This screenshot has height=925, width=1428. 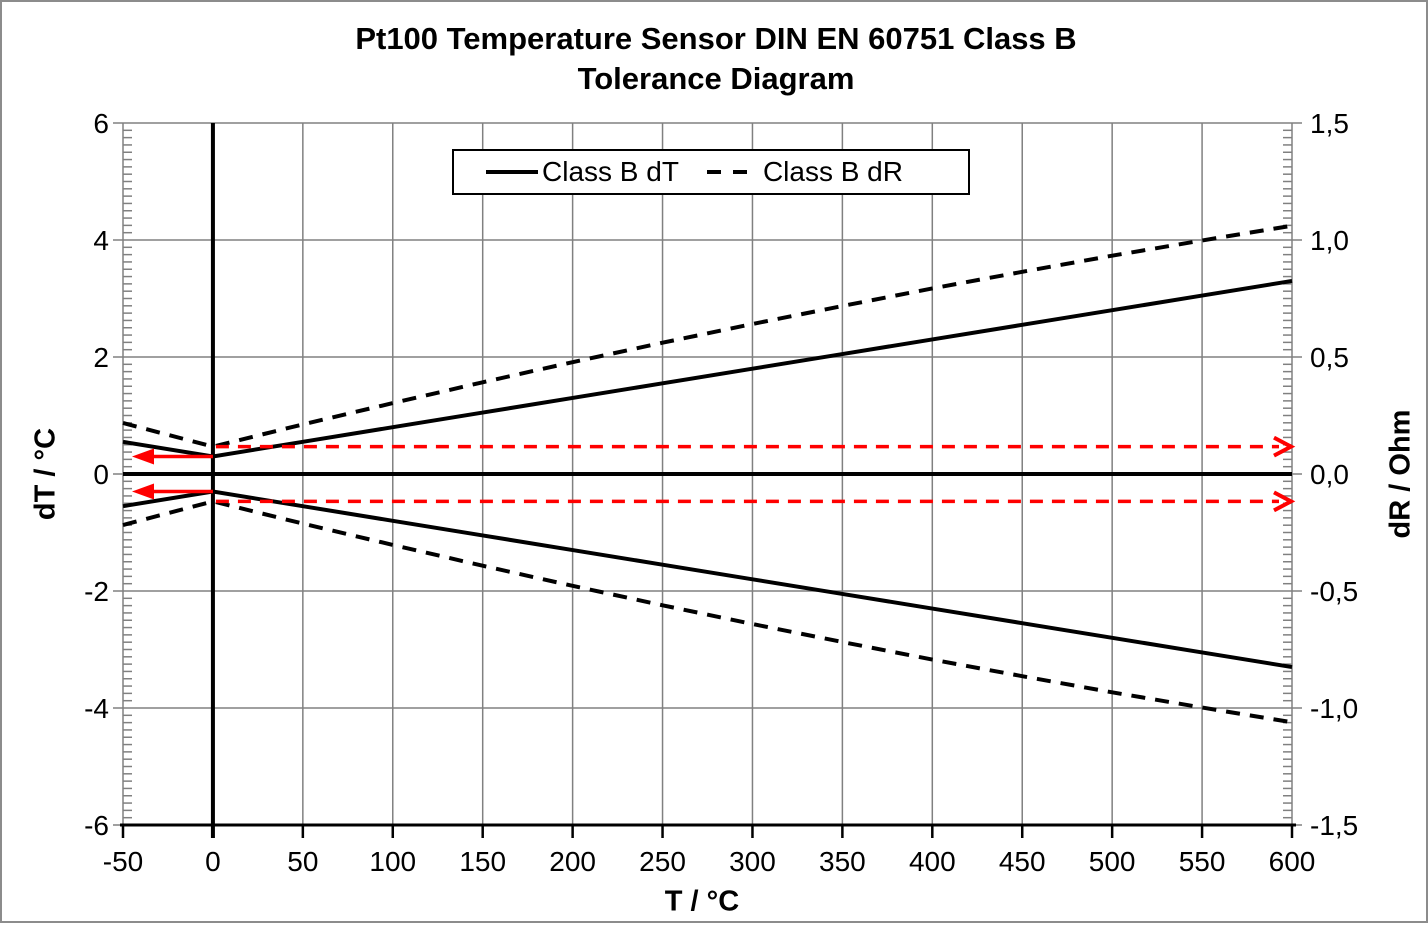 I want to click on y-left-tick-label: 6, so click(x=101, y=123).